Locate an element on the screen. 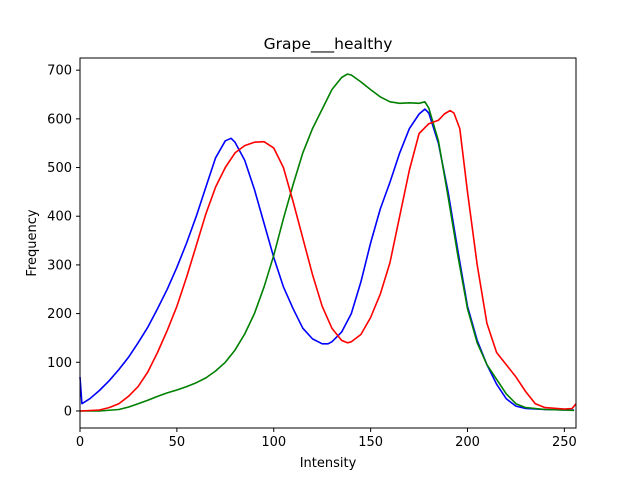  x-tick-label: 200 is located at coordinates (467, 442).